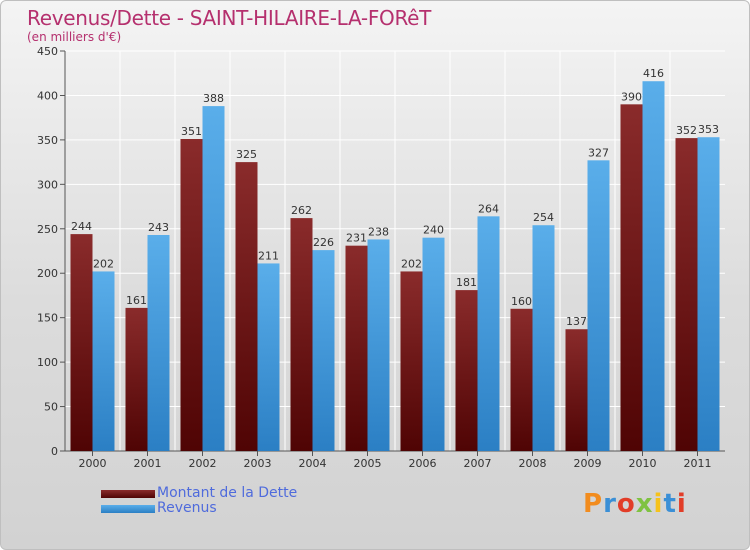 Image resolution: width=750 pixels, height=550 pixels. Describe the element at coordinates (323, 350) in the screenshot. I see `bar-revenus-2004` at that location.